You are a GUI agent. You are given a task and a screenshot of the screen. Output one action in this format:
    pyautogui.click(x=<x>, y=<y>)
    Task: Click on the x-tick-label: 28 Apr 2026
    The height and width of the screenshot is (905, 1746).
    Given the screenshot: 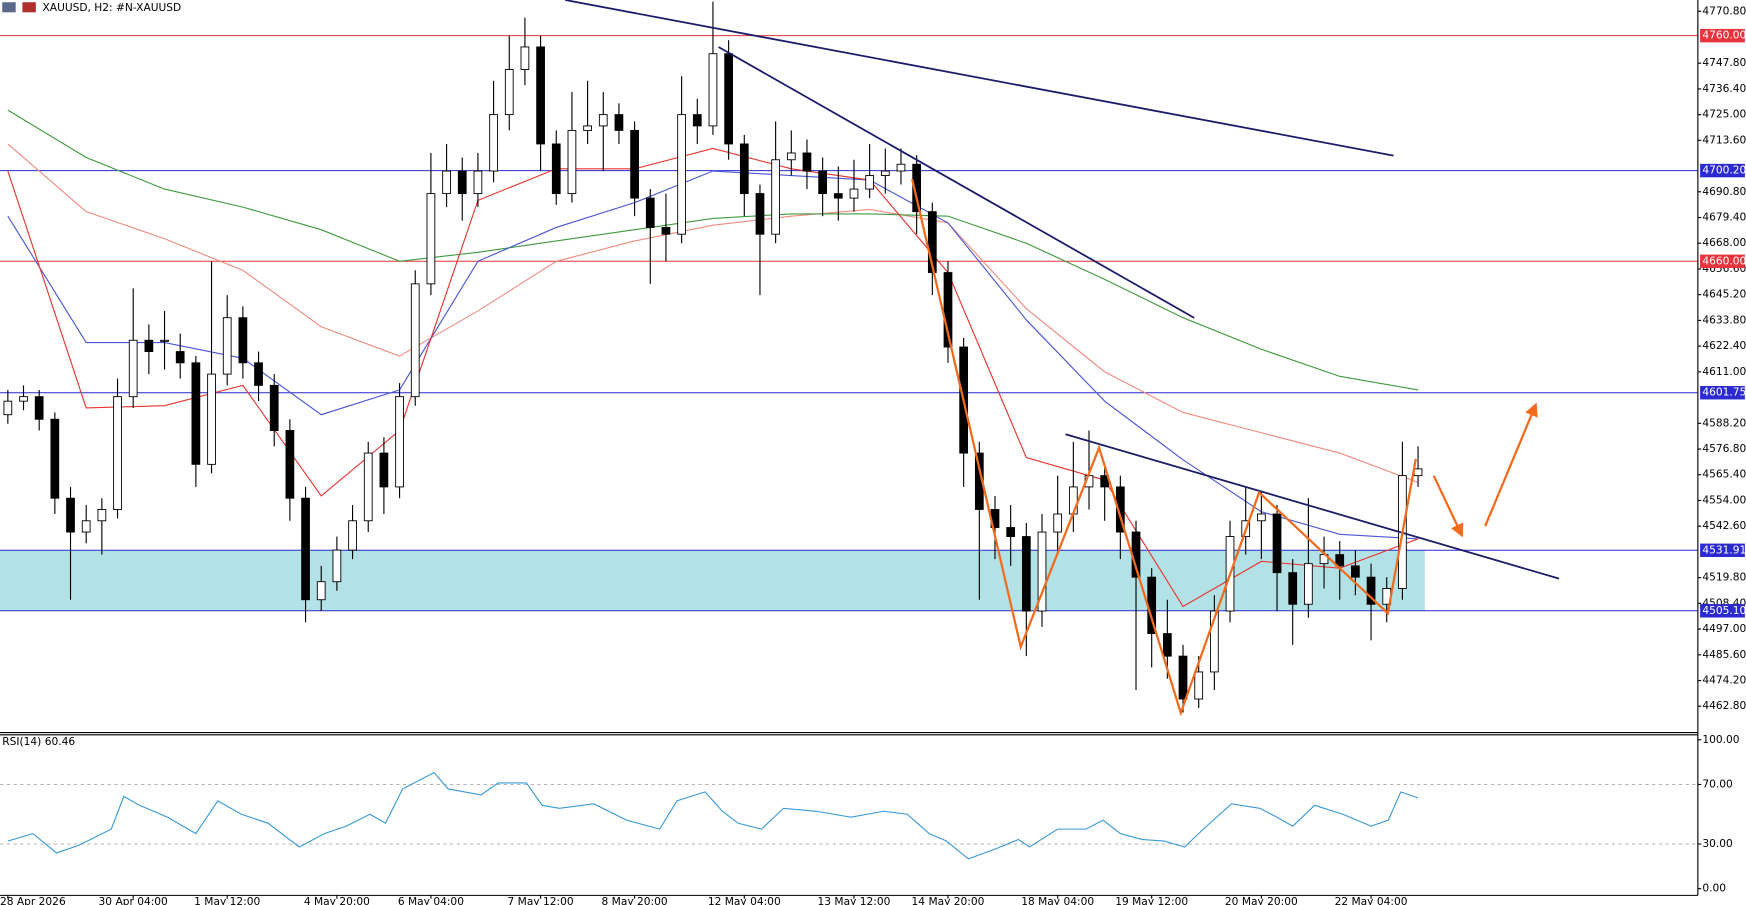 What is the action you would take?
    pyautogui.click(x=33, y=900)
    